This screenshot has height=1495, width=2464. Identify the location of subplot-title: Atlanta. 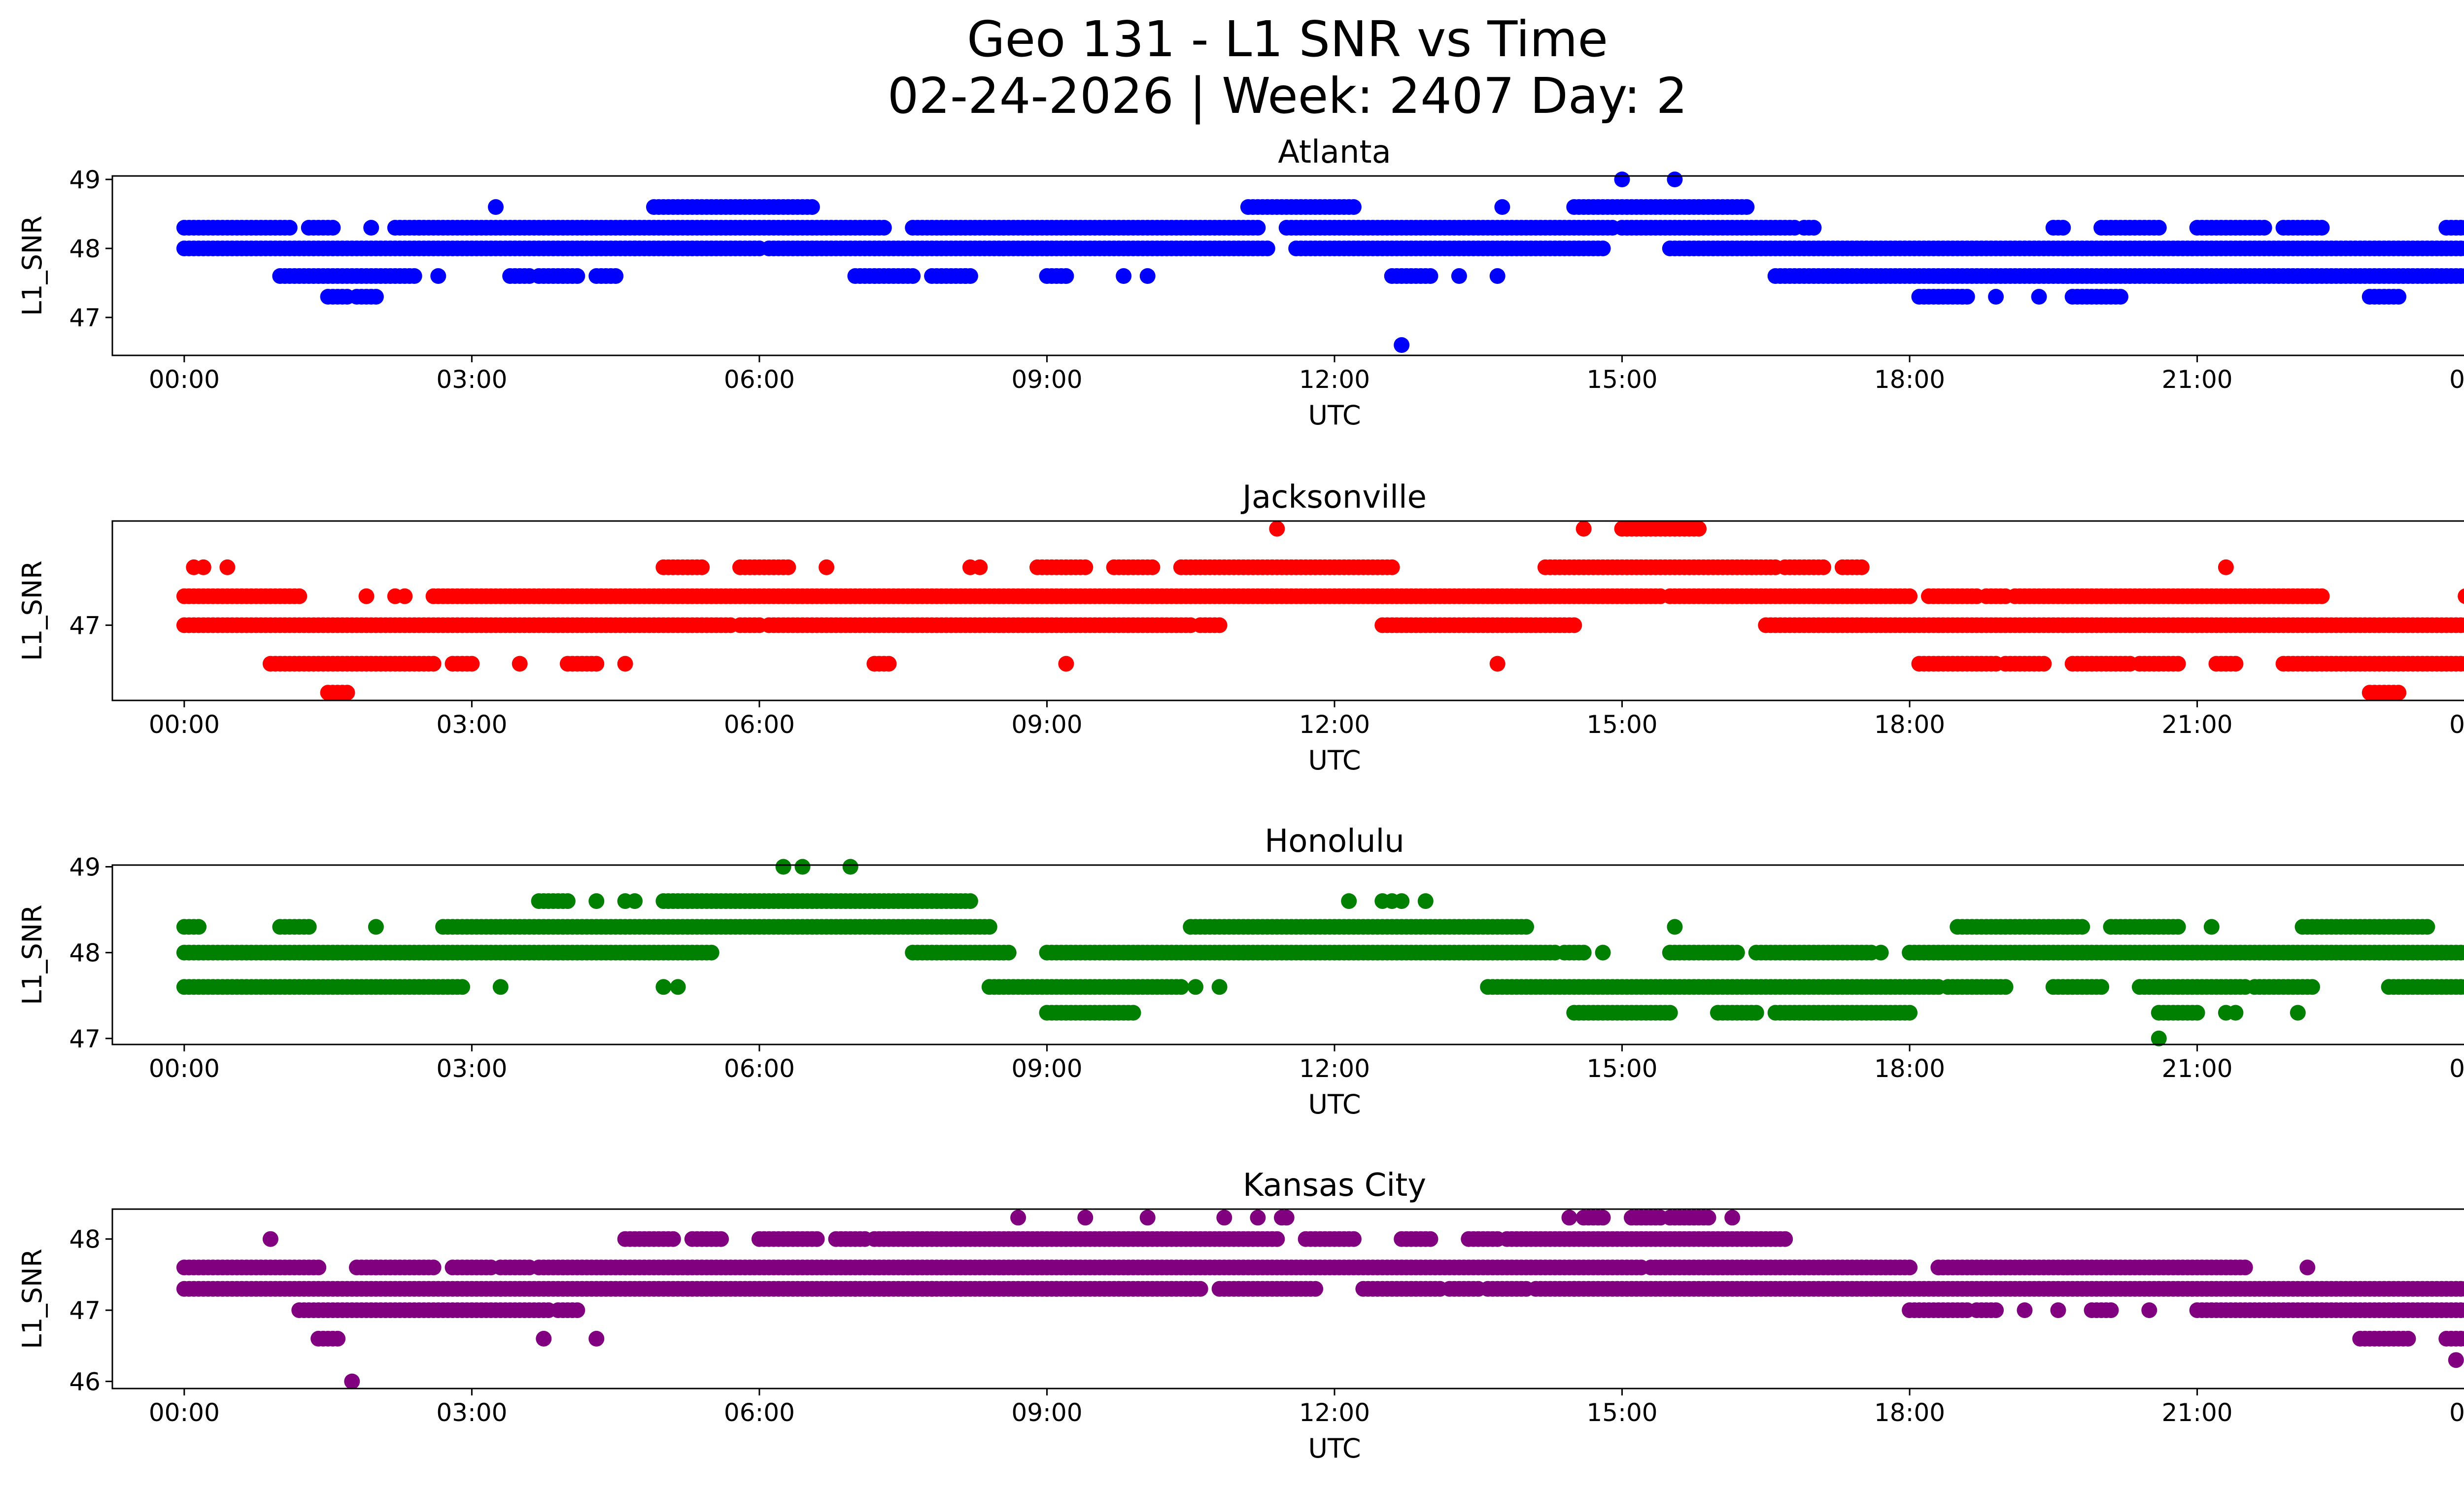
(1334, 152).